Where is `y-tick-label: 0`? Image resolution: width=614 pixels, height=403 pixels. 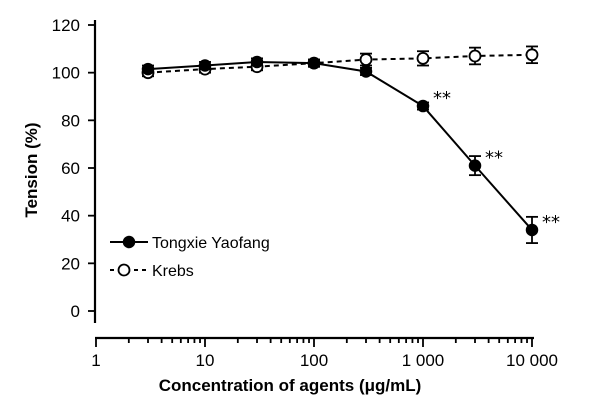
y-tick-label: 0 is located at coordinates (75, 311).